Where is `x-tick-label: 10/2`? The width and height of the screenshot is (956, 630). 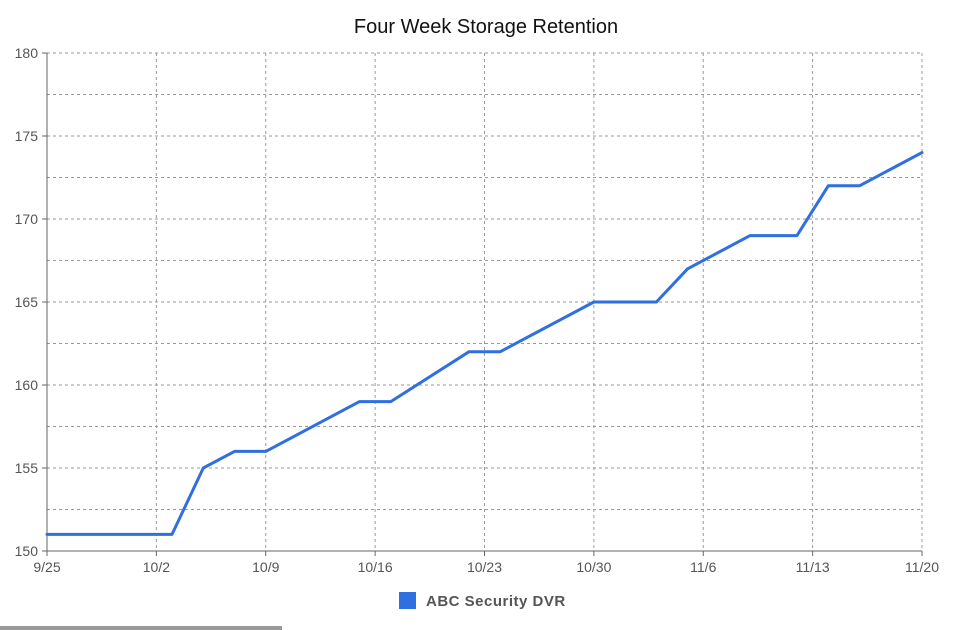
x-tick-label: 10/2 is located at coordinates (156, 567).